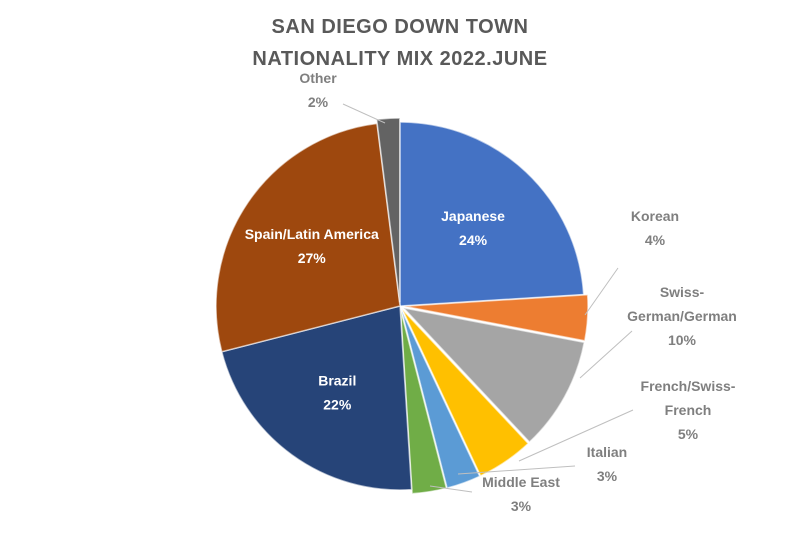  I want to click on data-label-category: Brazil, so click(337, 380).